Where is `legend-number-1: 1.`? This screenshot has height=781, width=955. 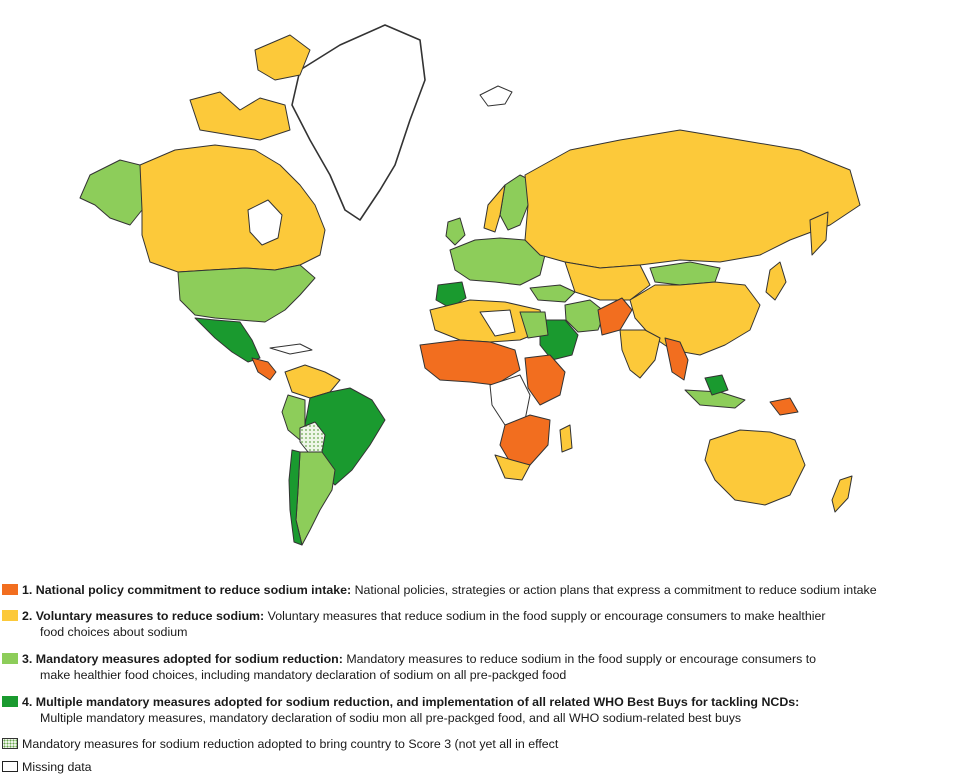
legend-number-1: 1. is located at coordinates (27, 590).